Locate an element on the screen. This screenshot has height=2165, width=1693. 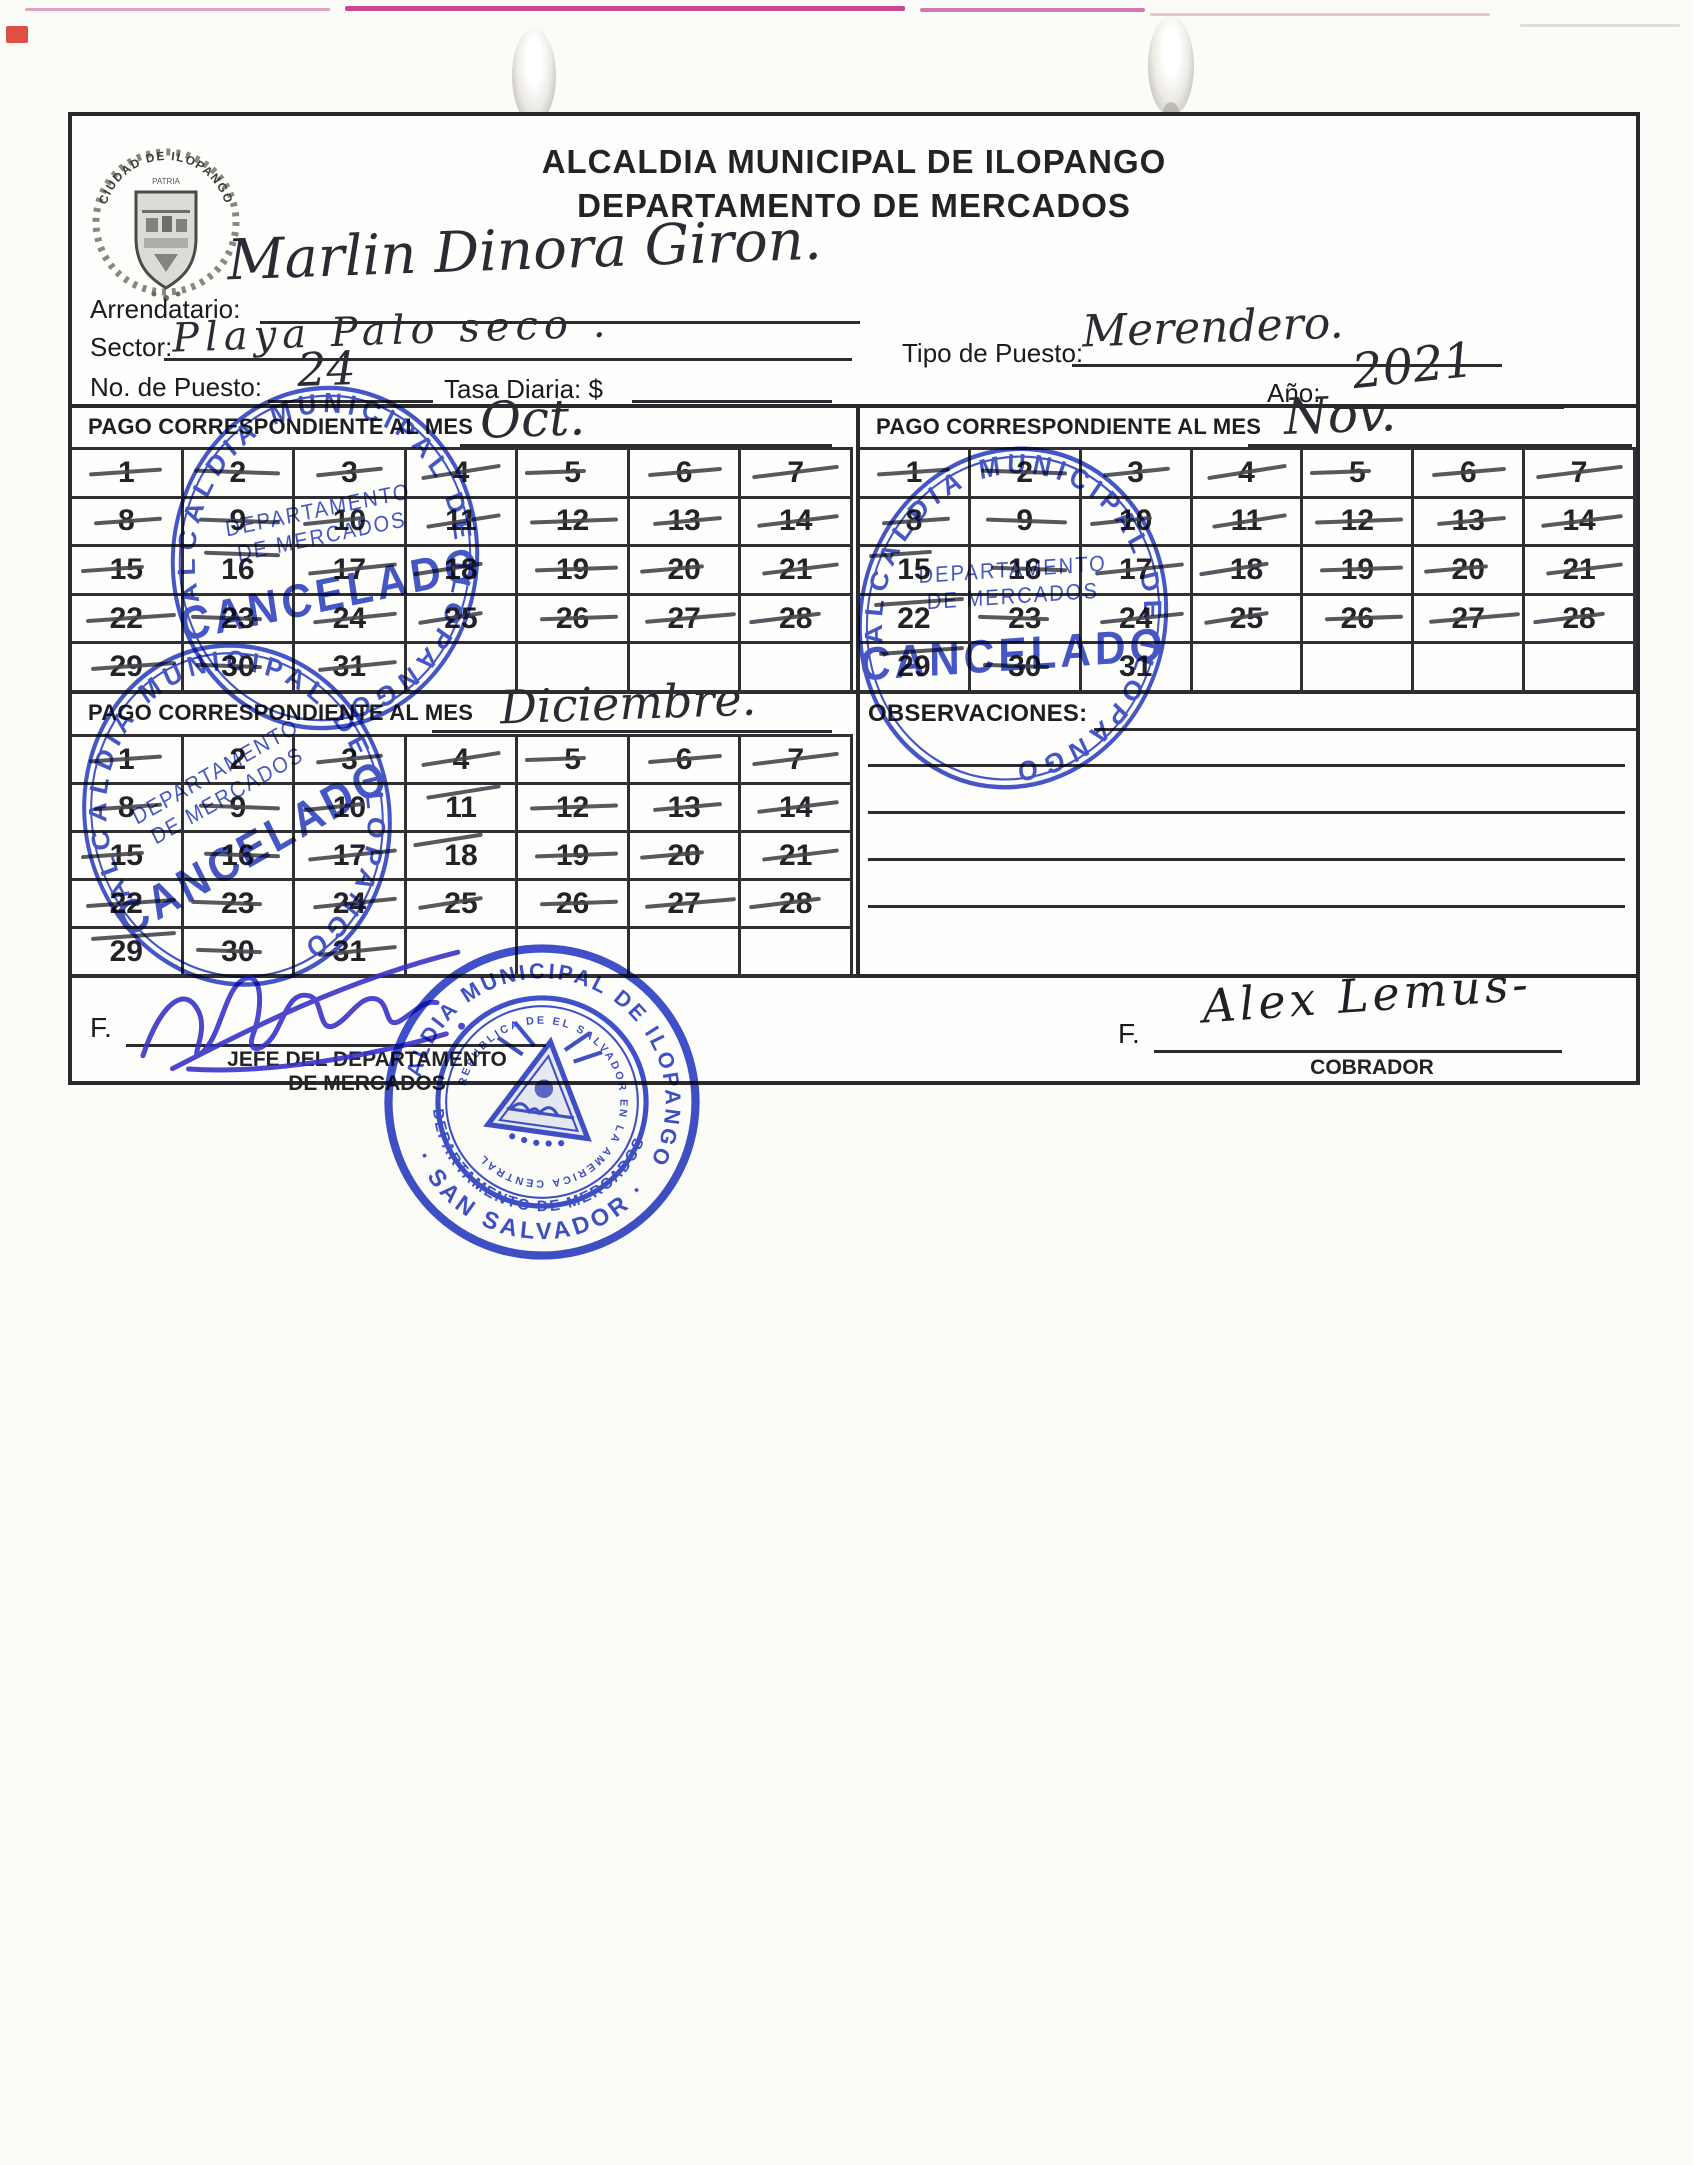
jefe-signature is located at coordinates (303, 1011).